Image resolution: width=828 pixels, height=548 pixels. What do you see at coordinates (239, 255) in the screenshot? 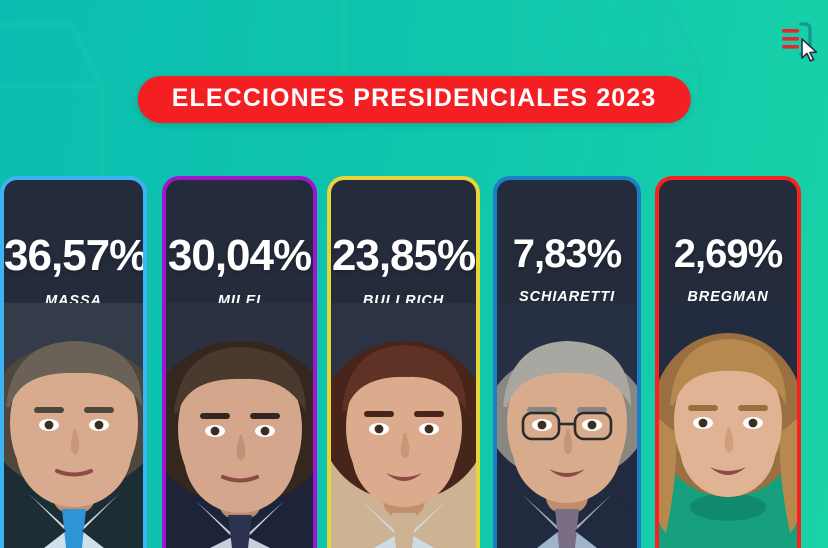
I see `candidate-percentage: 30,04%` at bounding box center [239, 255].